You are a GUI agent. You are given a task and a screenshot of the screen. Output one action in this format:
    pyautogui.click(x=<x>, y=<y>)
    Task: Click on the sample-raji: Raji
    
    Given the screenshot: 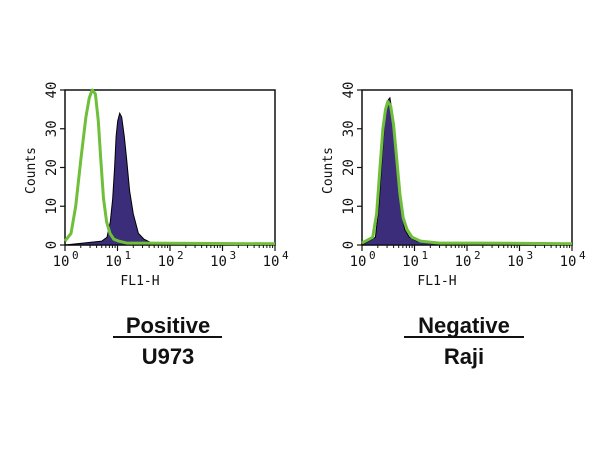 What is the action you would take?
    pyautogui.click(x=464, y=356)
    